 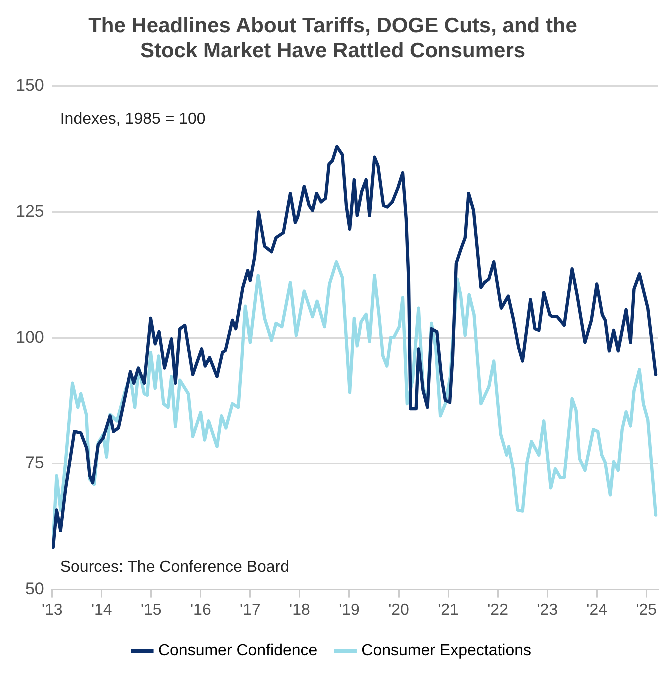 What do you see at coordinates (151, 610) in the screenshot?
I see `x-tick-label: '15` at bounding box center [151, 610].